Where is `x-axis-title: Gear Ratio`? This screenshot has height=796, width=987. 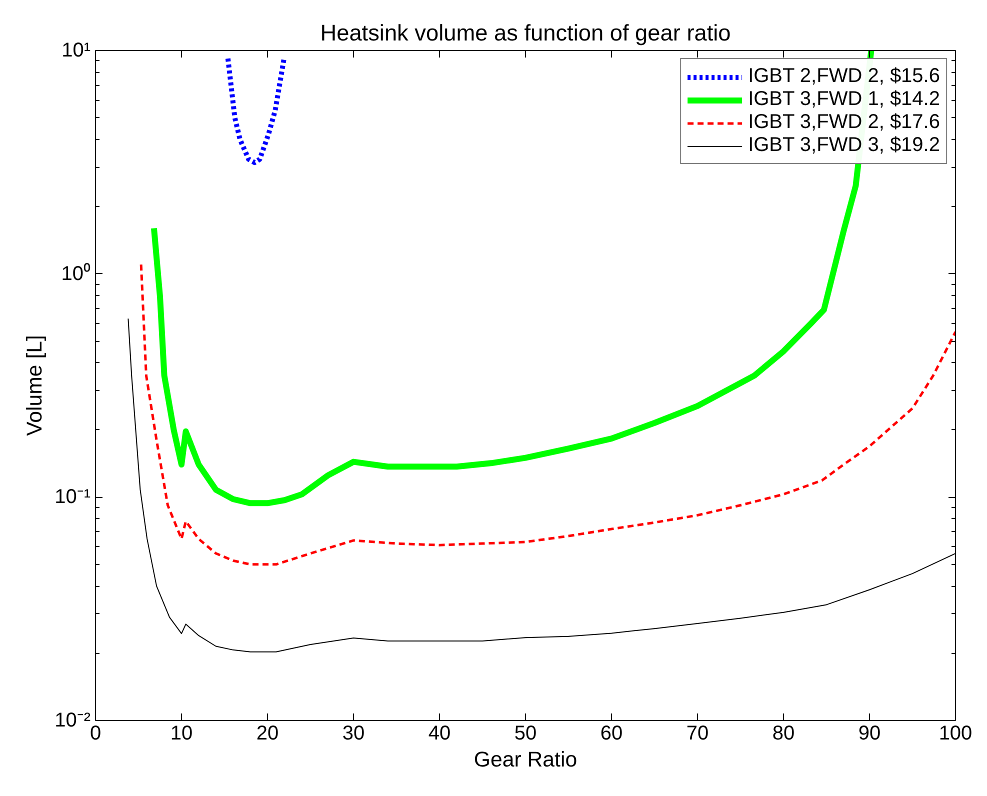
x-axis-title: Gear Ratio is located at coordinates (526, 760).